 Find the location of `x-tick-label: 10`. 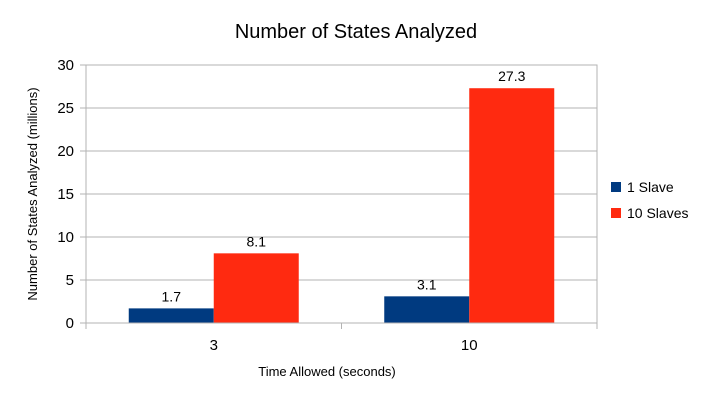

x-tick-label: 10 is located at coordinates (469, 345).